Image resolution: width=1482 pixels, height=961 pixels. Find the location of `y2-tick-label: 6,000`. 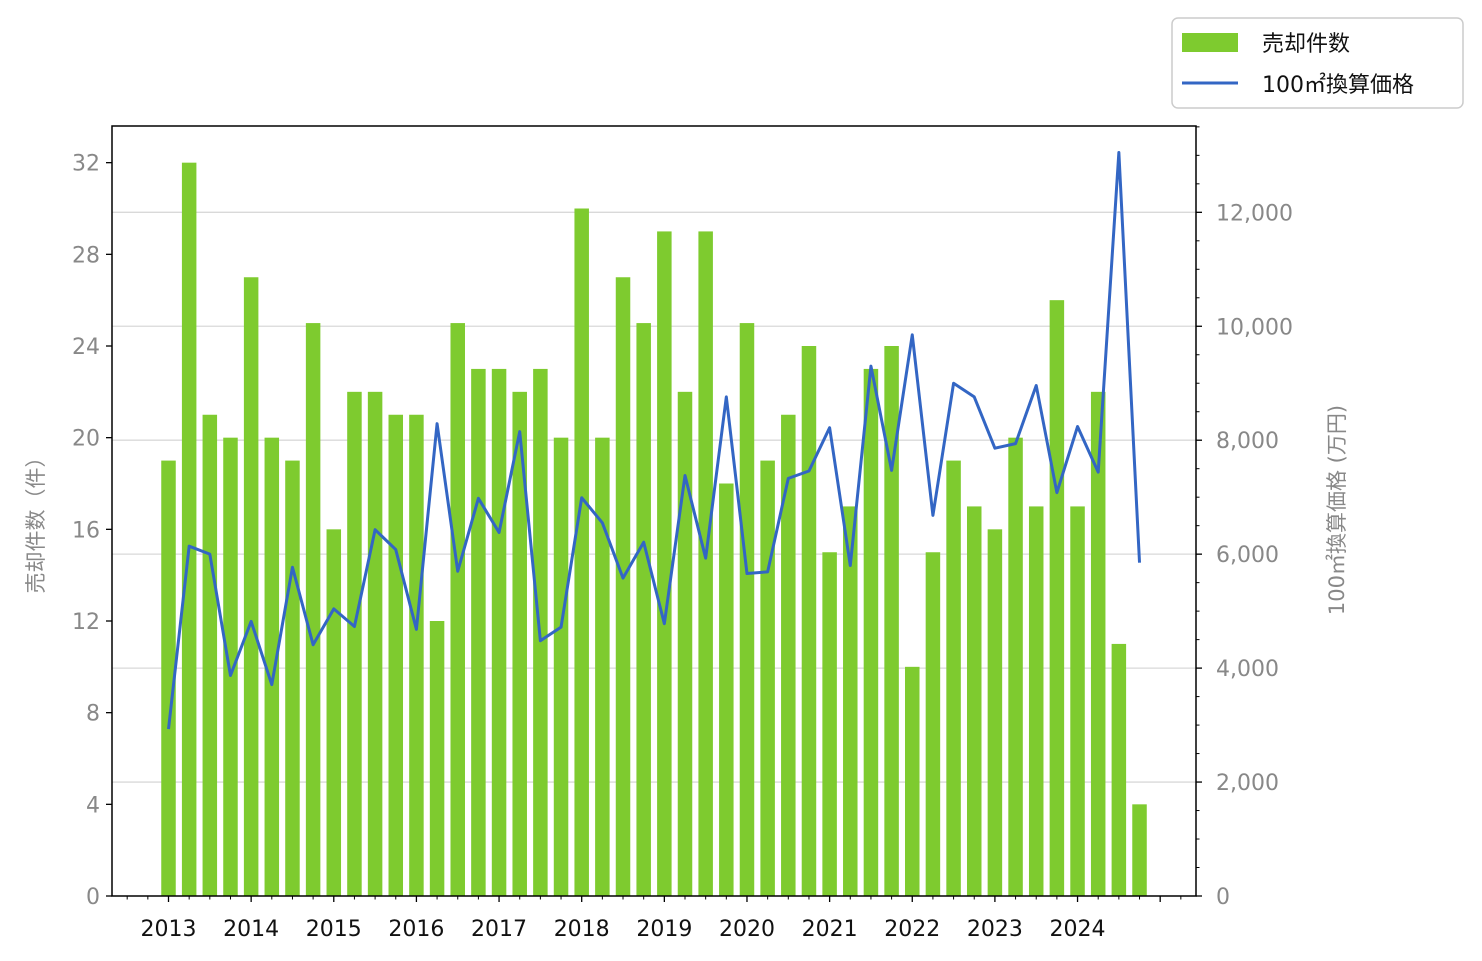

y2-tick-label: 6,000 is located at coordinates (1247, 555).